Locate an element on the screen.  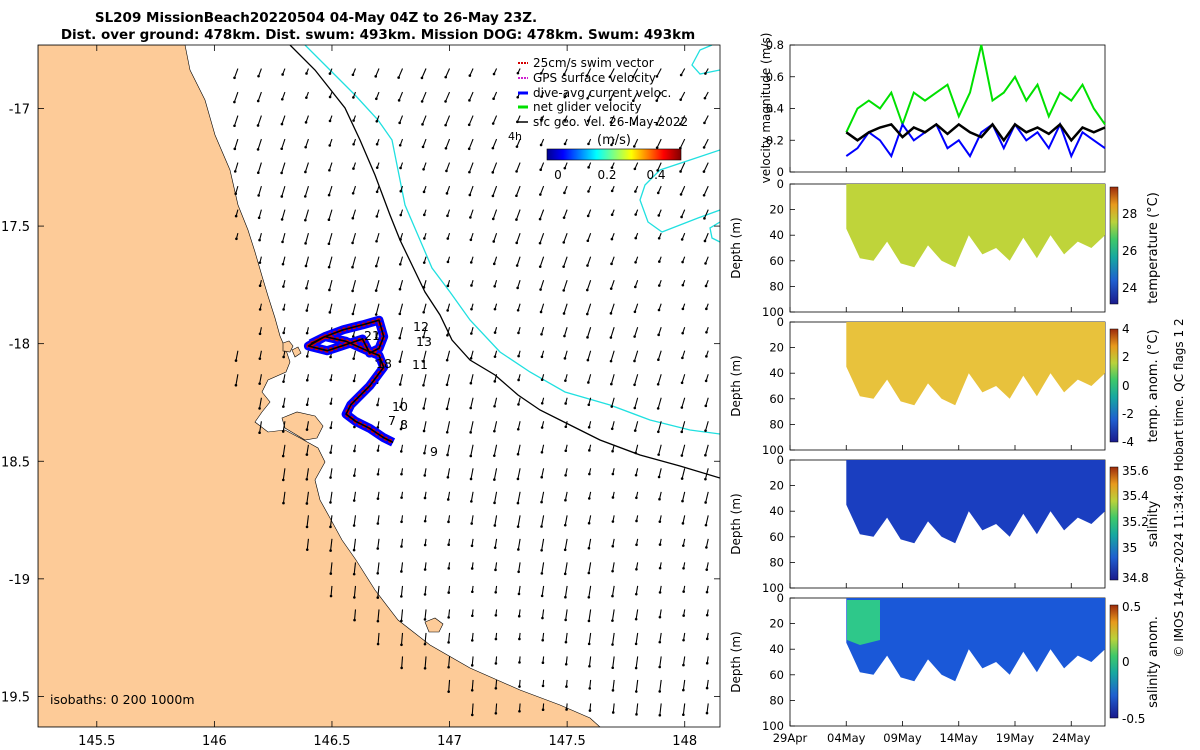
cbar-tick: 0.5 is located at coordinates (1131, 607).